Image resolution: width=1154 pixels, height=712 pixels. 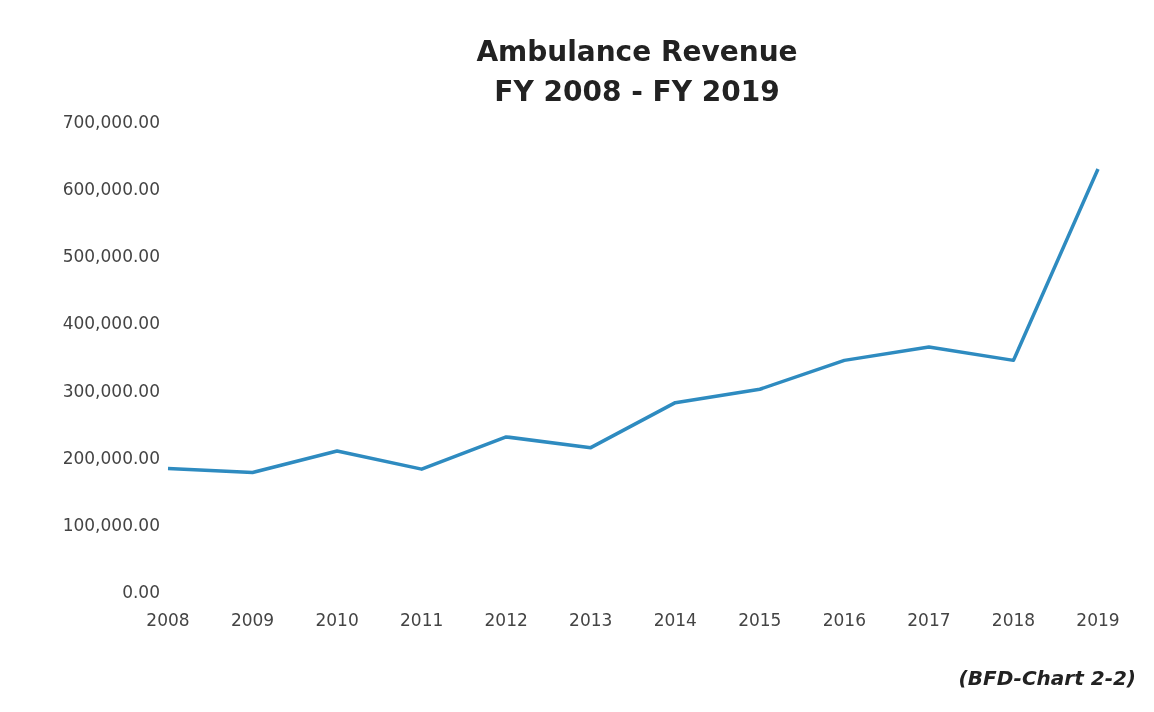 What do you see at coordinates (111, 122) in the screenshot?
I see `y-tick-label: 700,000.00` at bounding box center [111, 122].